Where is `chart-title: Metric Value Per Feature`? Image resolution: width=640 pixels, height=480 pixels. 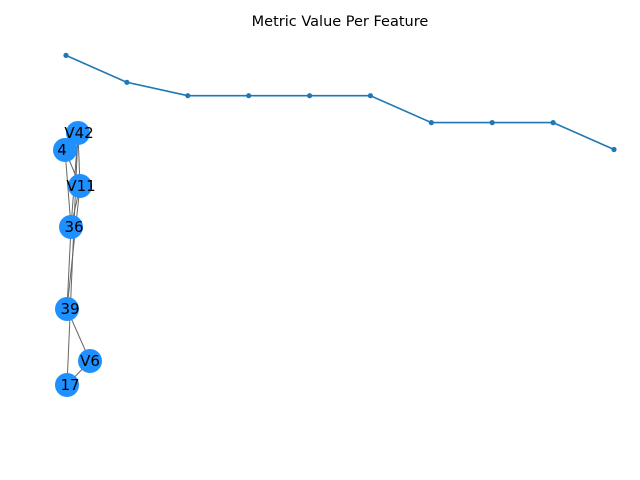 chart-title: Metric Value Per Feature is located at coordinates (340, 22).